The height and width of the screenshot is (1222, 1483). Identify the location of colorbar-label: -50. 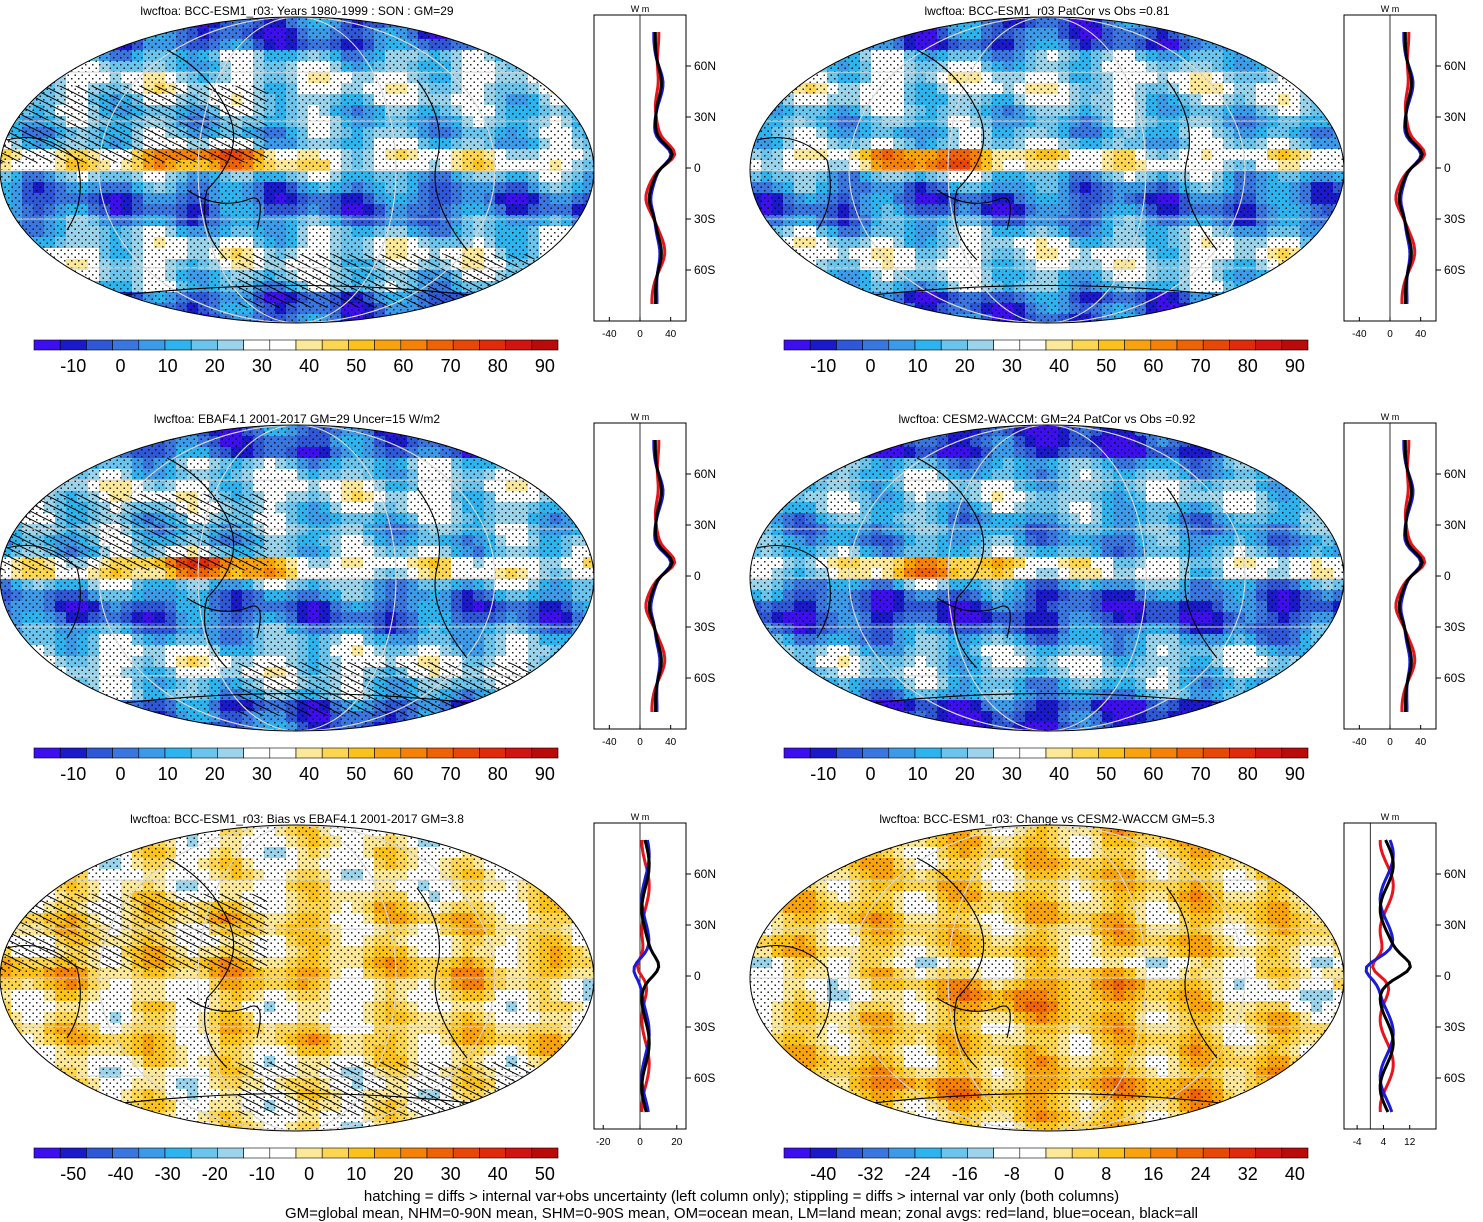
(73, 1174).